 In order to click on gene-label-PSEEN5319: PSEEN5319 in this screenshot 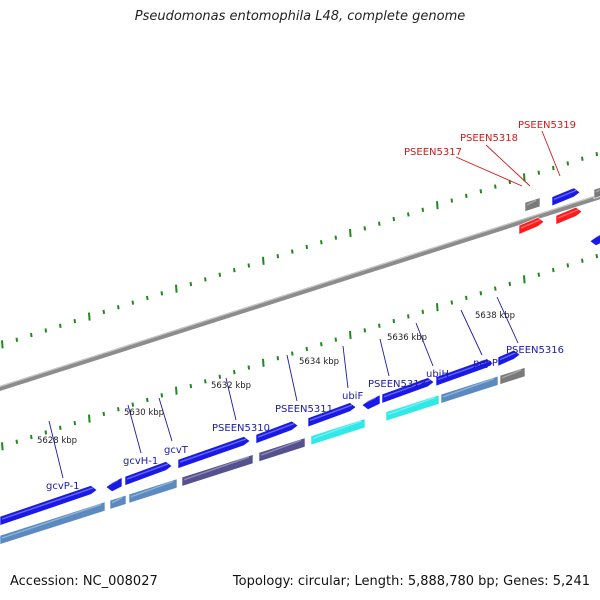, I will do `click(547, 125)`.